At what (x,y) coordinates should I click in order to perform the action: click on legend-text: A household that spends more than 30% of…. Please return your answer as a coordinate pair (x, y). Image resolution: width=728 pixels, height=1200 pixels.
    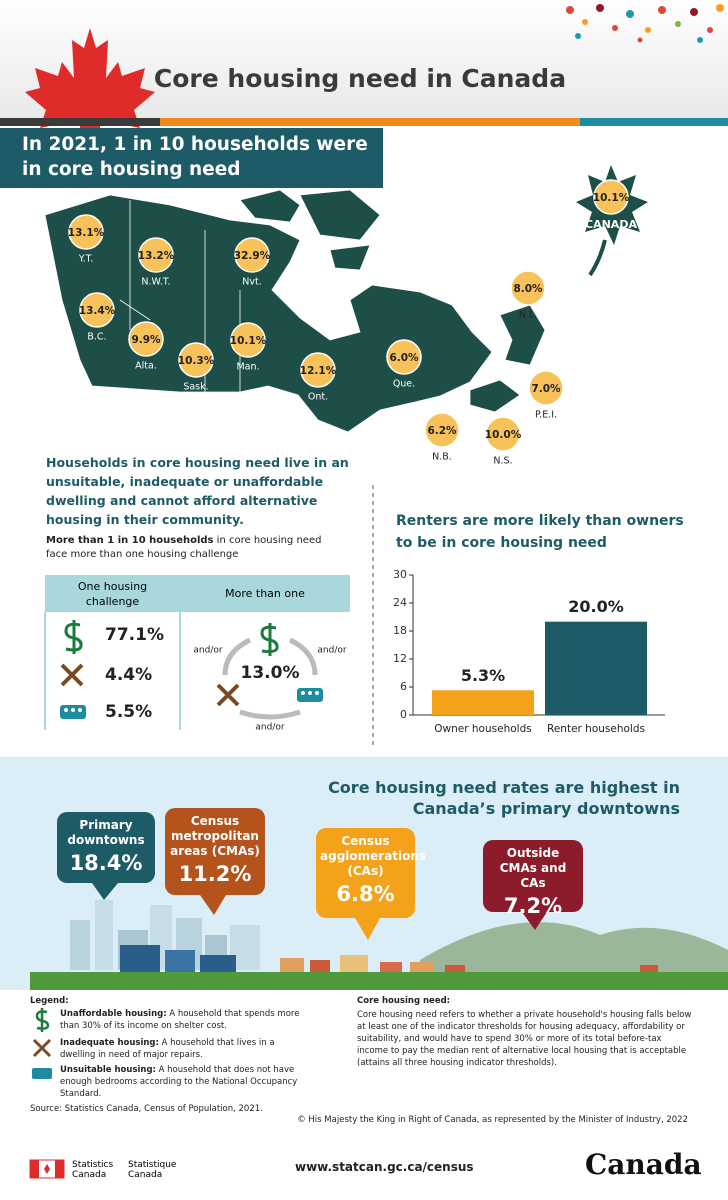
    Looking at the image, I should click on (180, 1020).